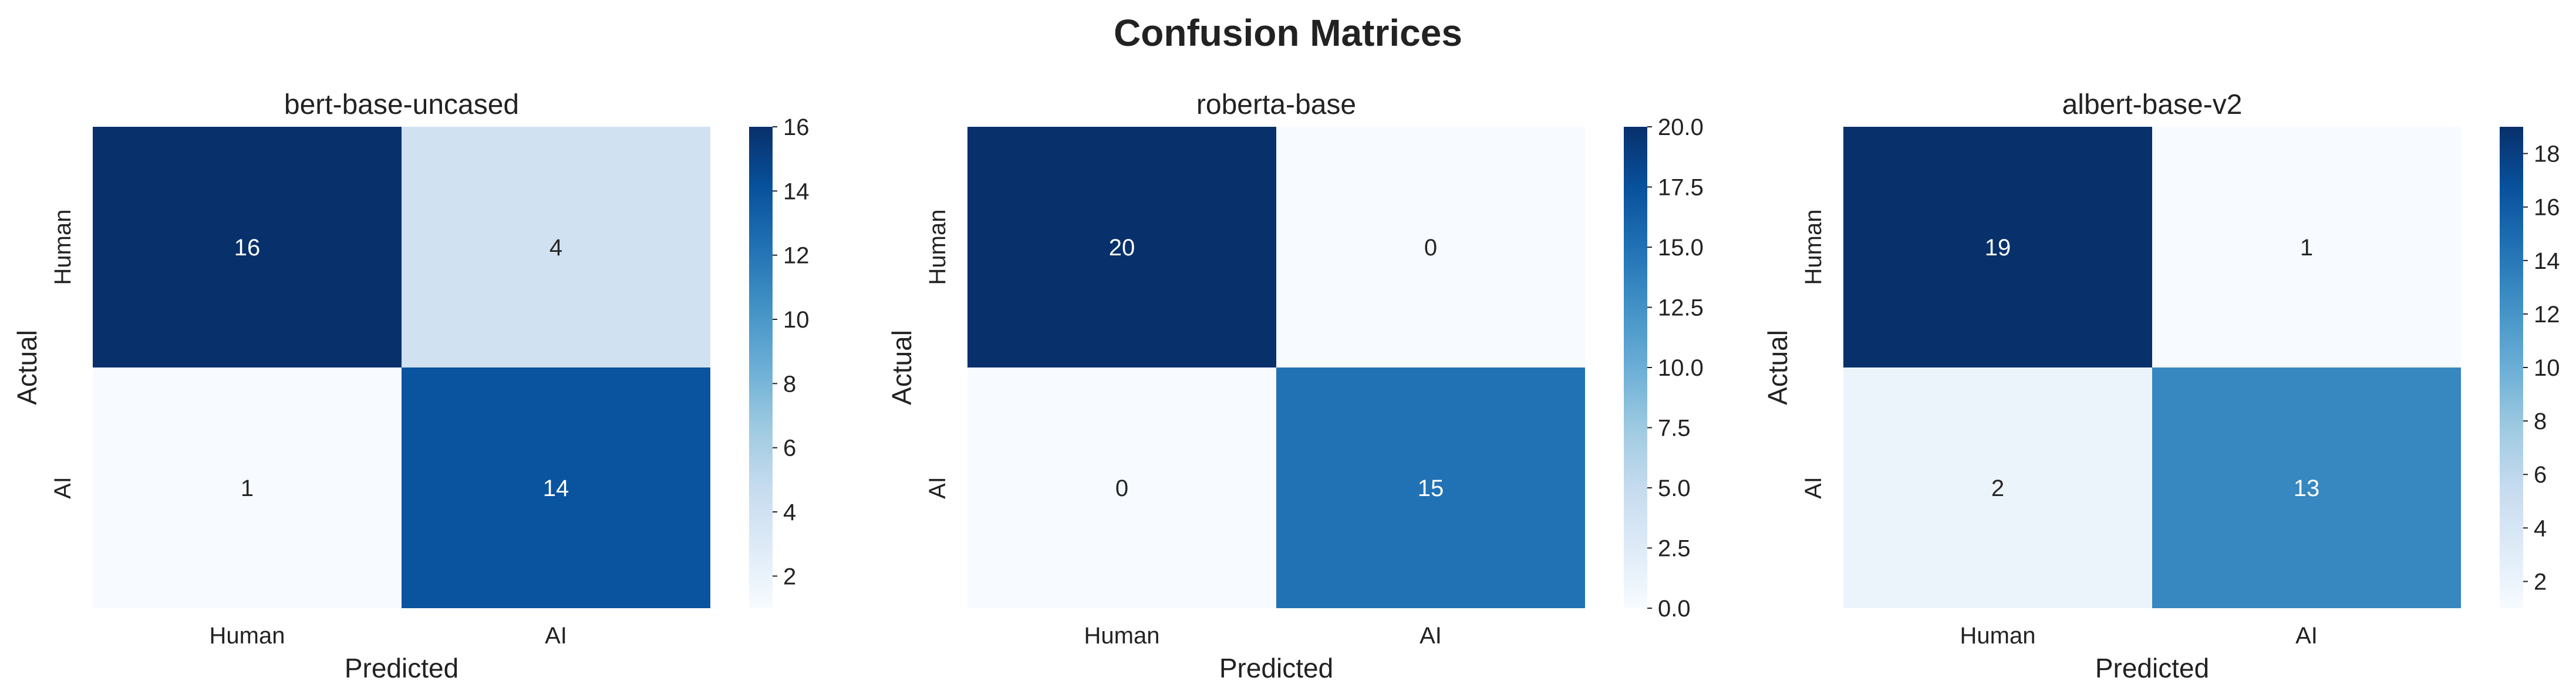 The height and width of the screenshot is (698, 2576). I want to click on cell-value-label: 19, so click(1998, 248).